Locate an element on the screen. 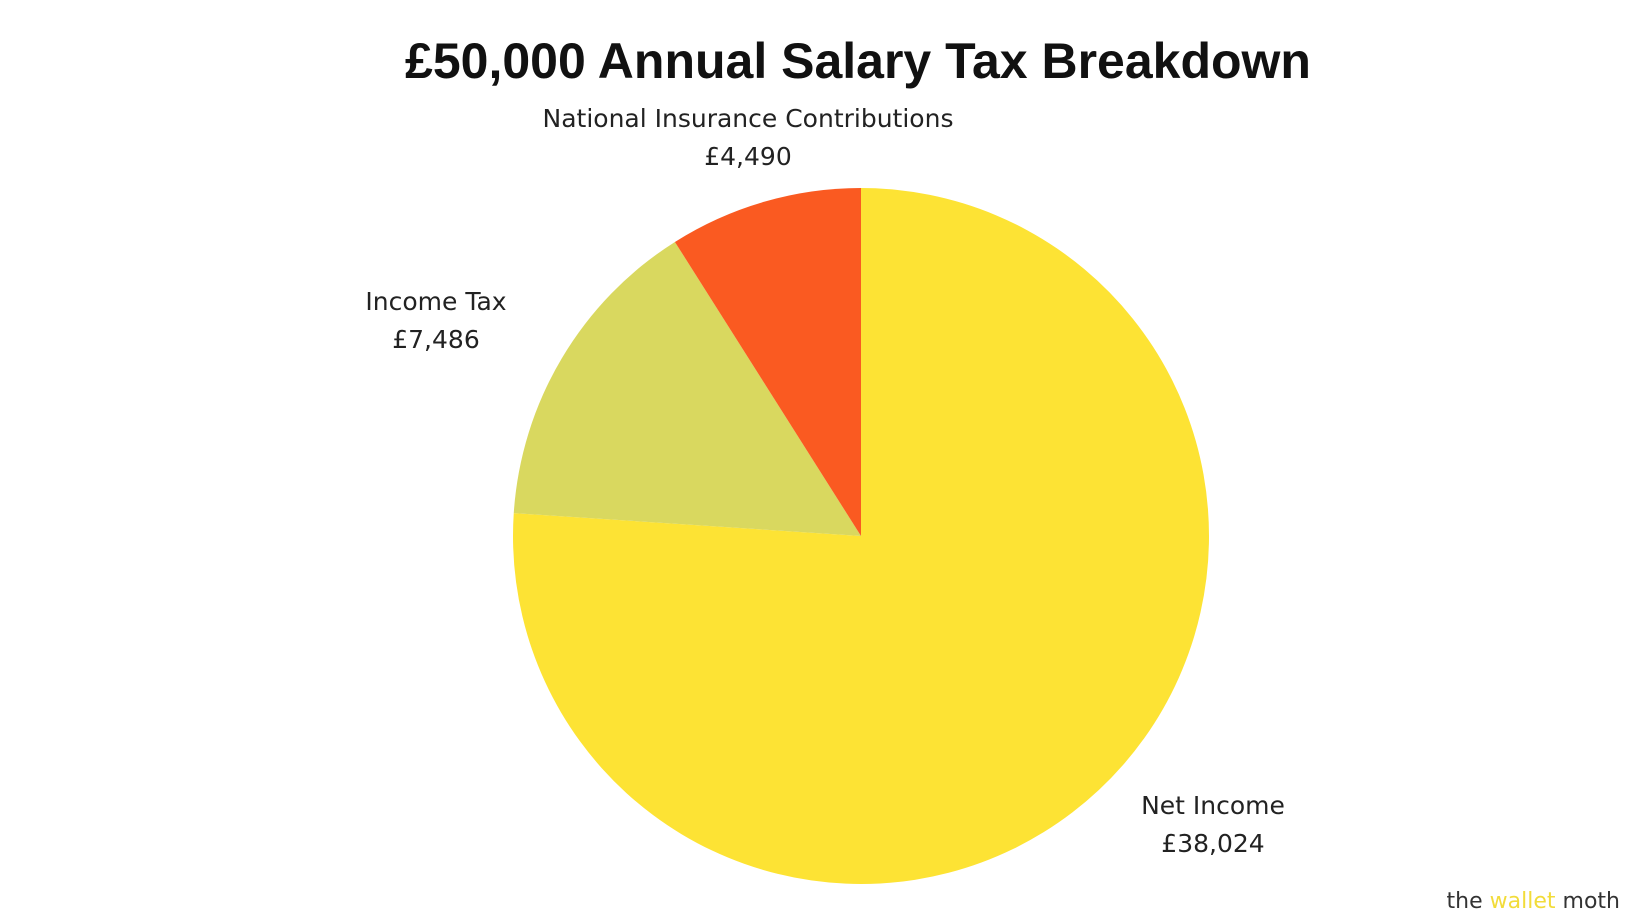 This screenshot has width=1643, height=924. slice-value-label: £38,024 is located at coordinates (1212, 843).